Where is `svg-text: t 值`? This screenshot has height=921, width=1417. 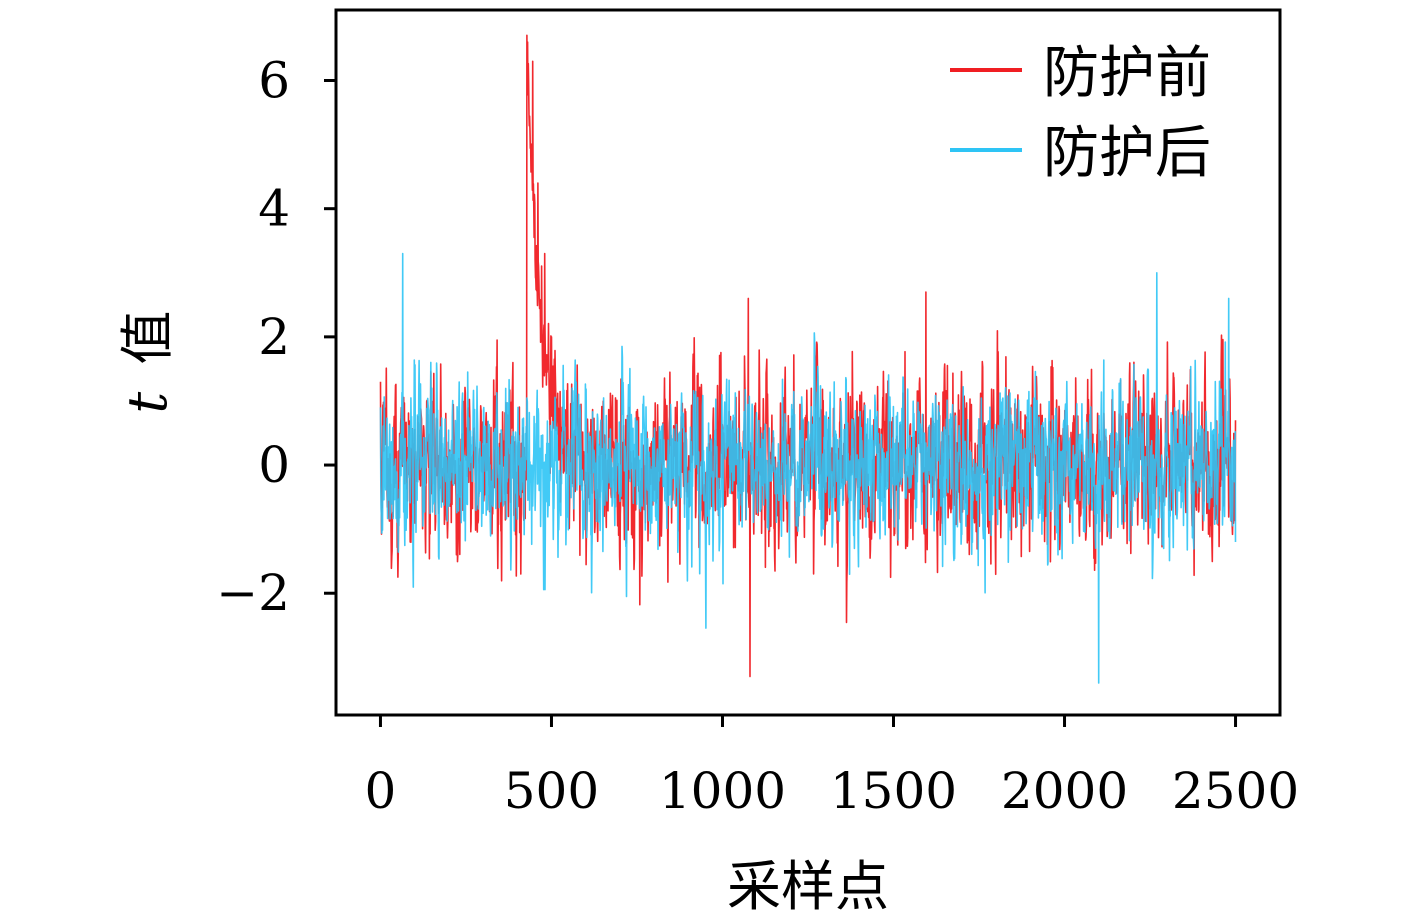 svg-text: t 值 is located at coordinates (147, 362).